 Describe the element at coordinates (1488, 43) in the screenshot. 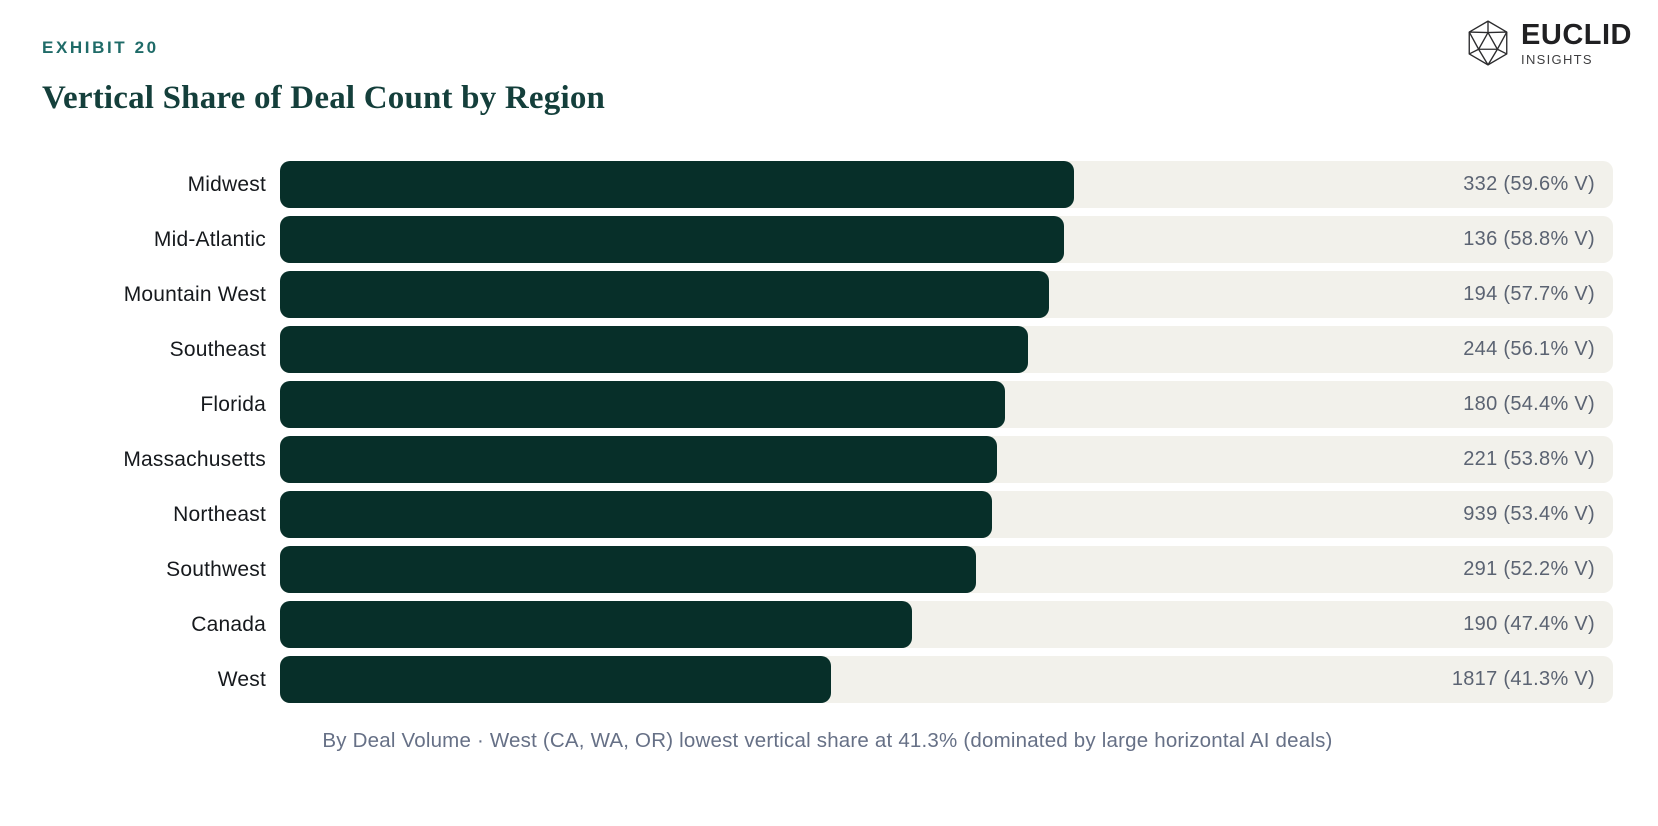

I see `icosahedron-icon` at that location.